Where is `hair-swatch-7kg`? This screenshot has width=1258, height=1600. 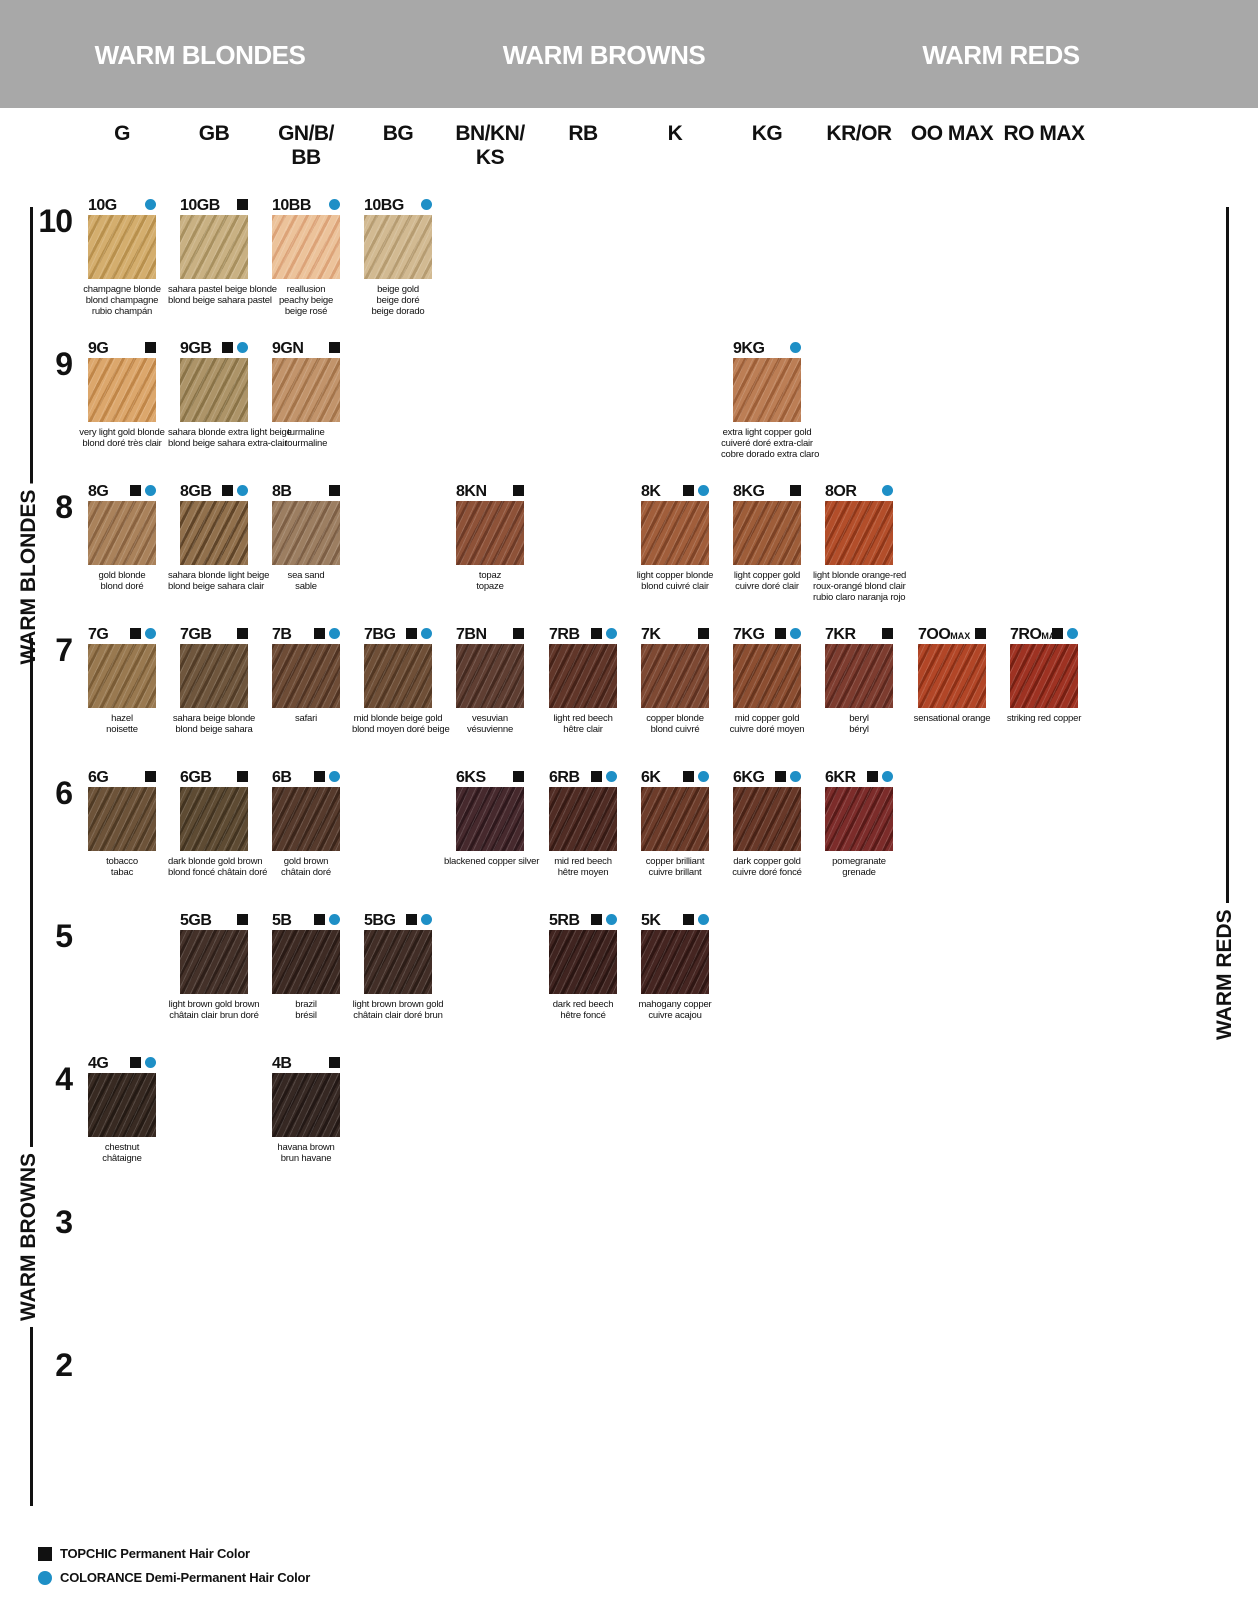 hair-swatch-7kg is located at coordinates (767, 676).